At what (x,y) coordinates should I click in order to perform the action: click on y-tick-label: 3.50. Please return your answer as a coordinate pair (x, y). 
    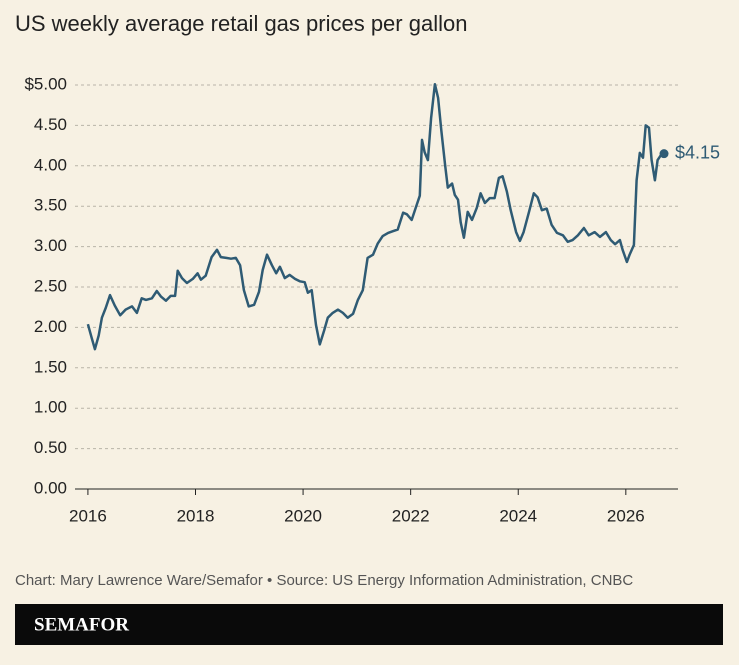
    Looking at the image, I should click on (50, 205).